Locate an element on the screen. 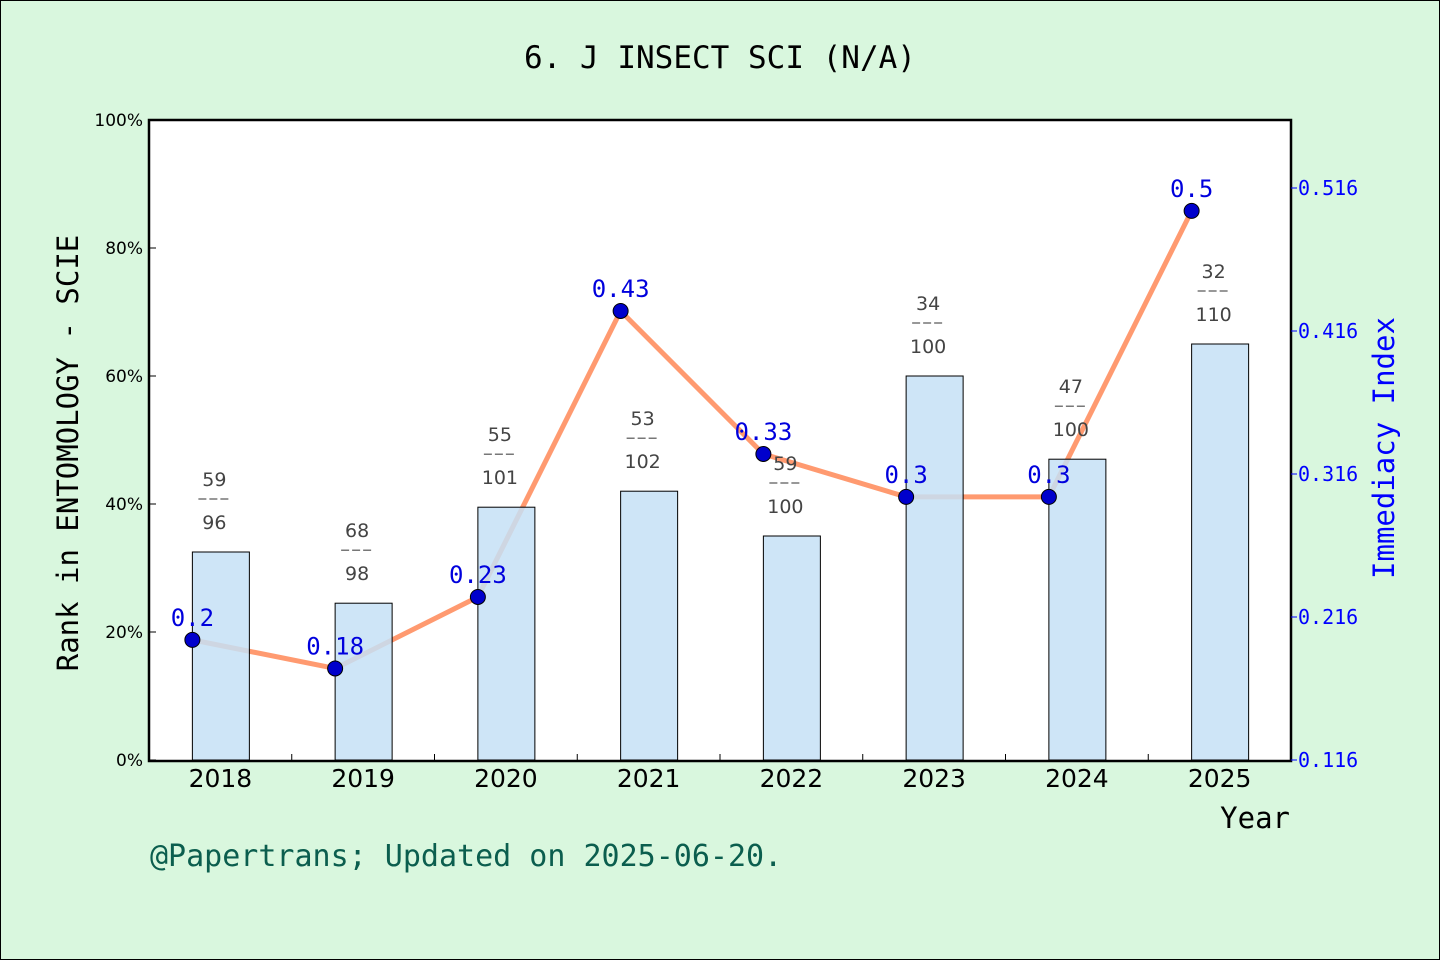 The width and height of the screenshot is (1440, 960). point-2021 is located at coordinates (620, 310).